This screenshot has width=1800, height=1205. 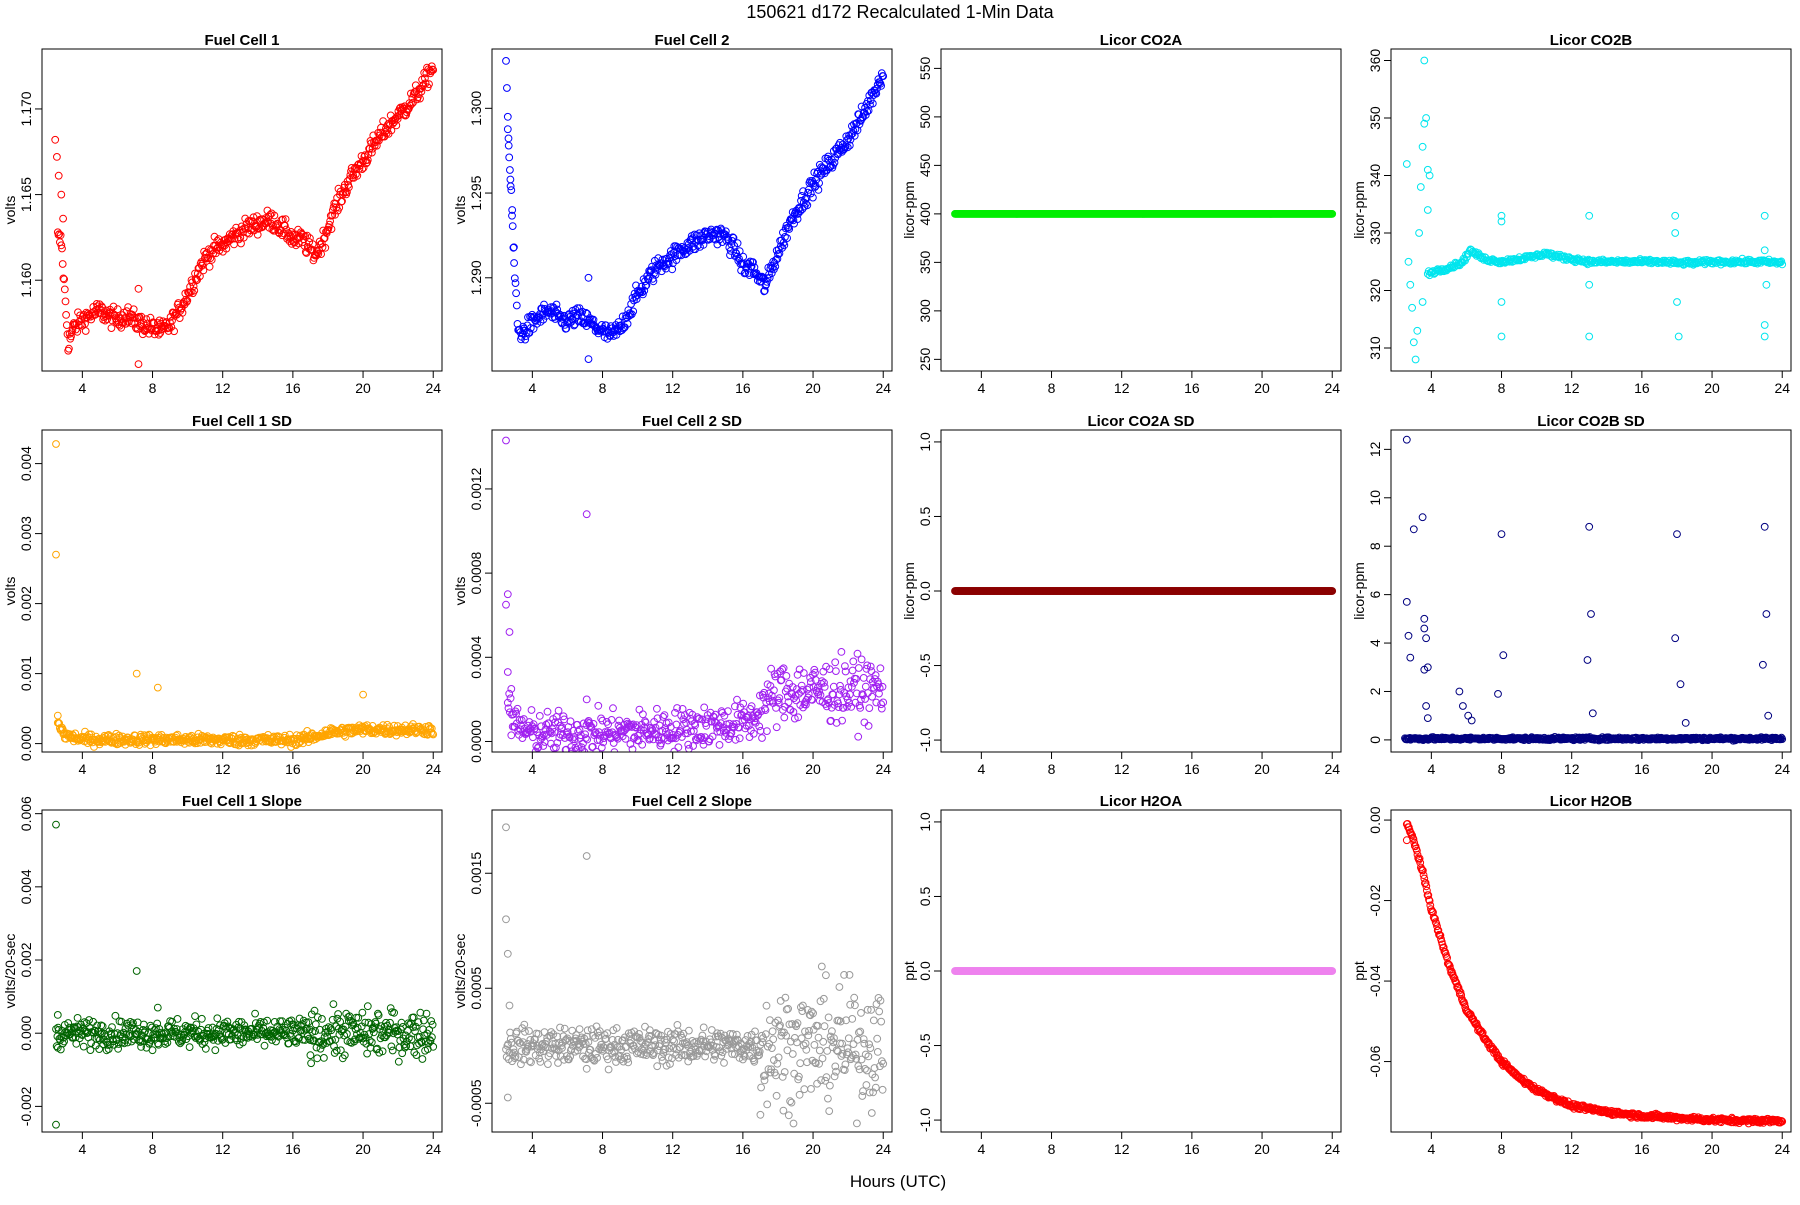 What do you see at coordinates (898, 1181) in the screenshot?
I see `figure-xlabel: Hours (UTC)` at bounding box center [898, 1181].